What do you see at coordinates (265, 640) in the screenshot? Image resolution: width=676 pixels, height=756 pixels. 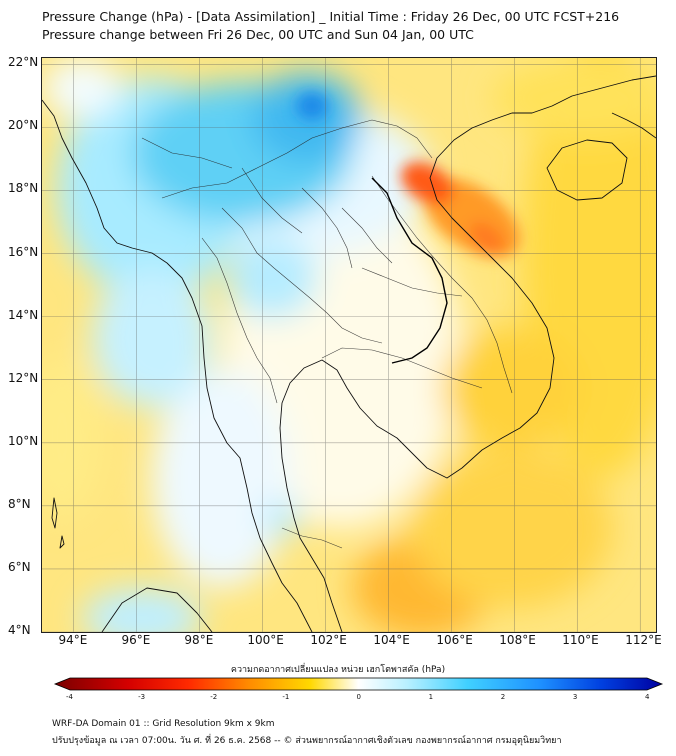 I see `x-tick-label: 100°E` at bounding box center [265, 640].